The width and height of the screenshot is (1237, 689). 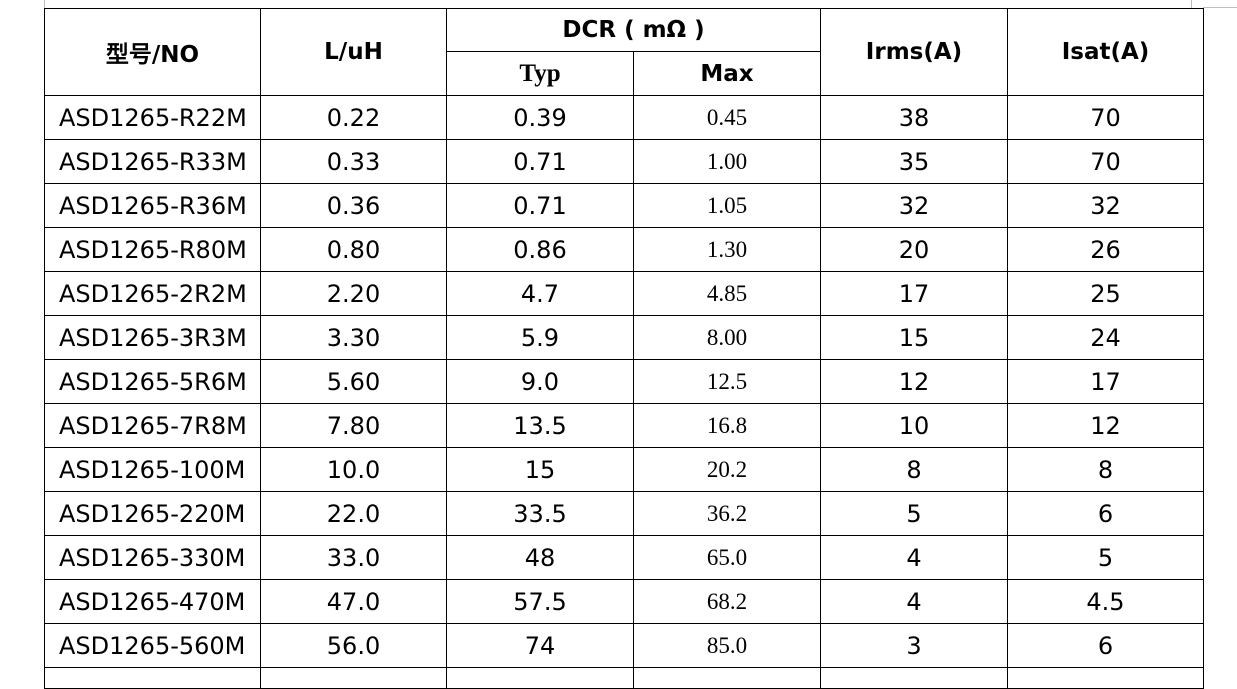 I want to click on cell-model: ASD1265-560M, so click(x=152, y=645).